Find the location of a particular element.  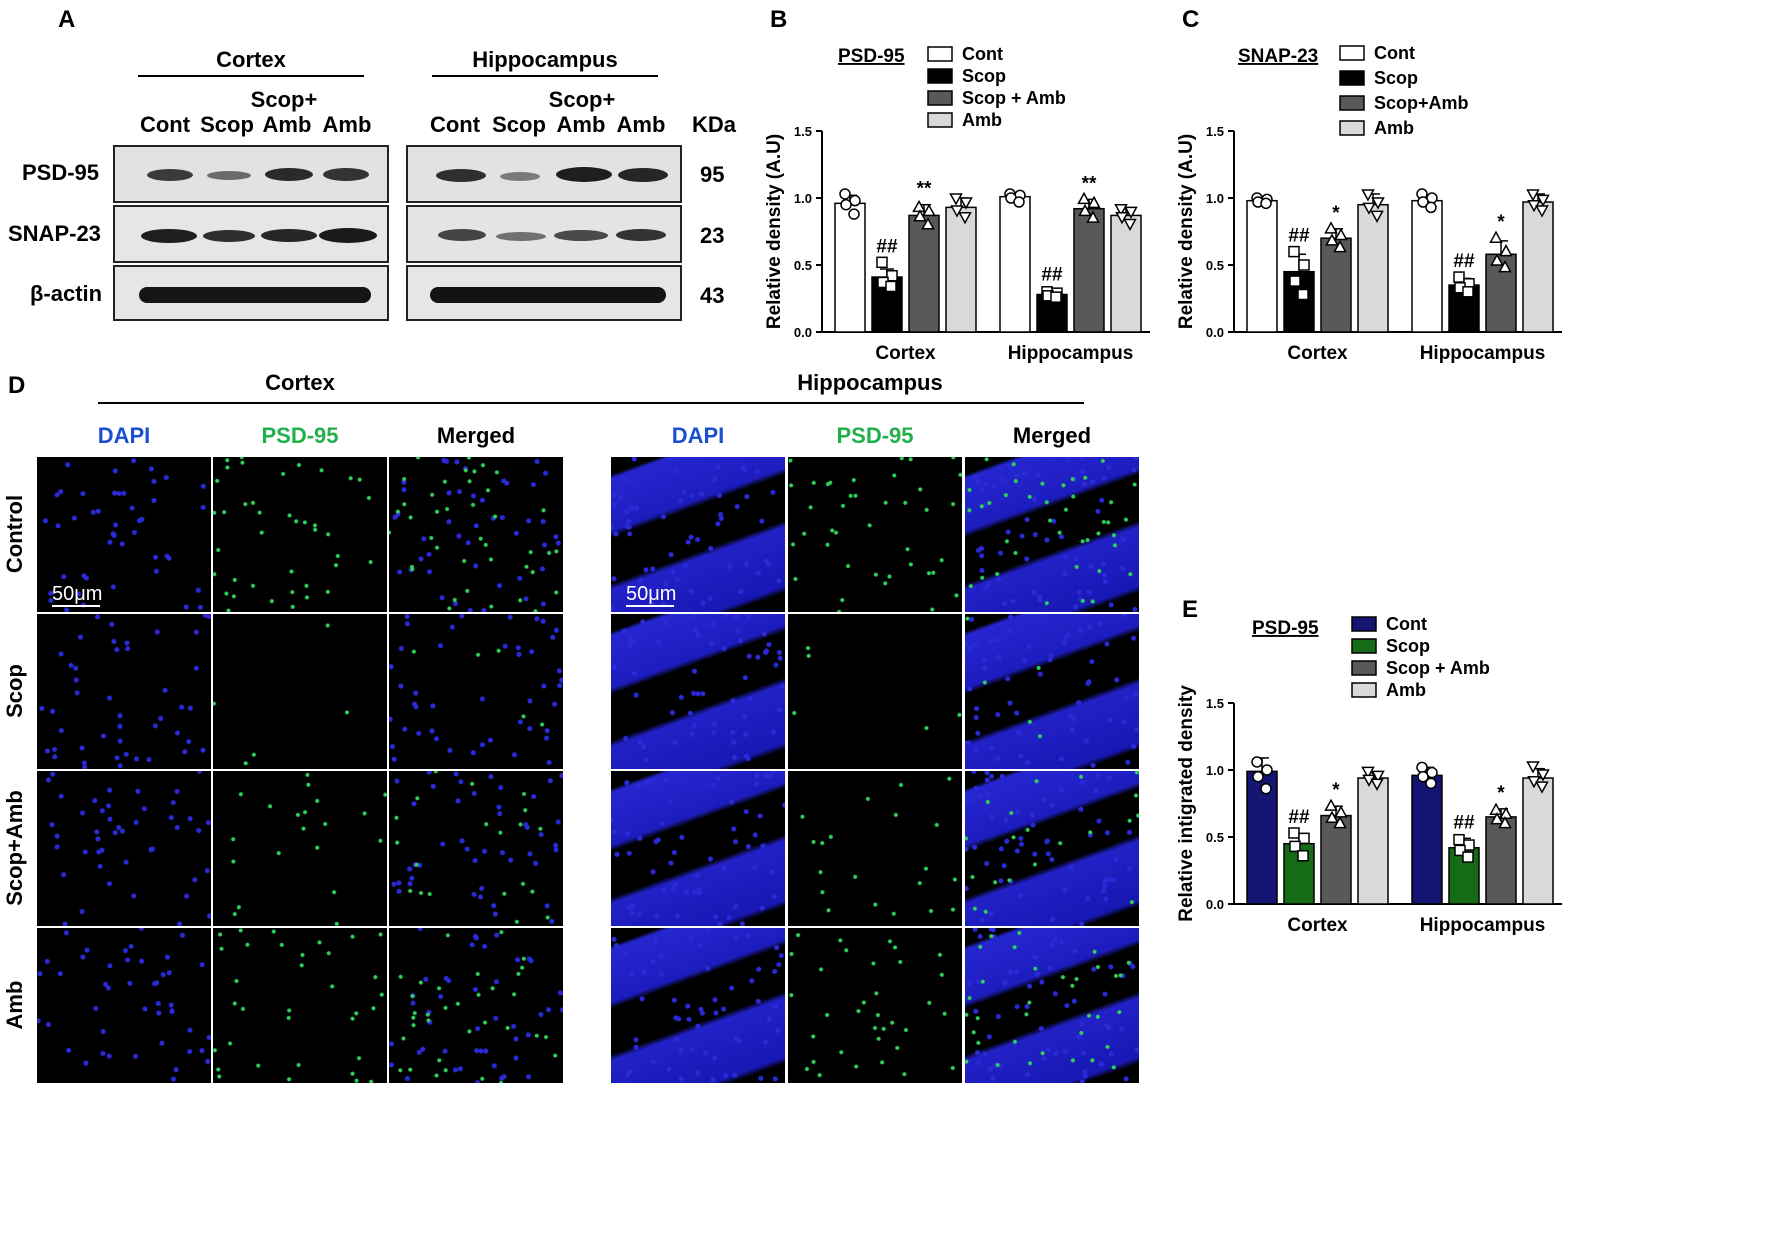

kda-value: 23 is located at coordinates (712, 235).